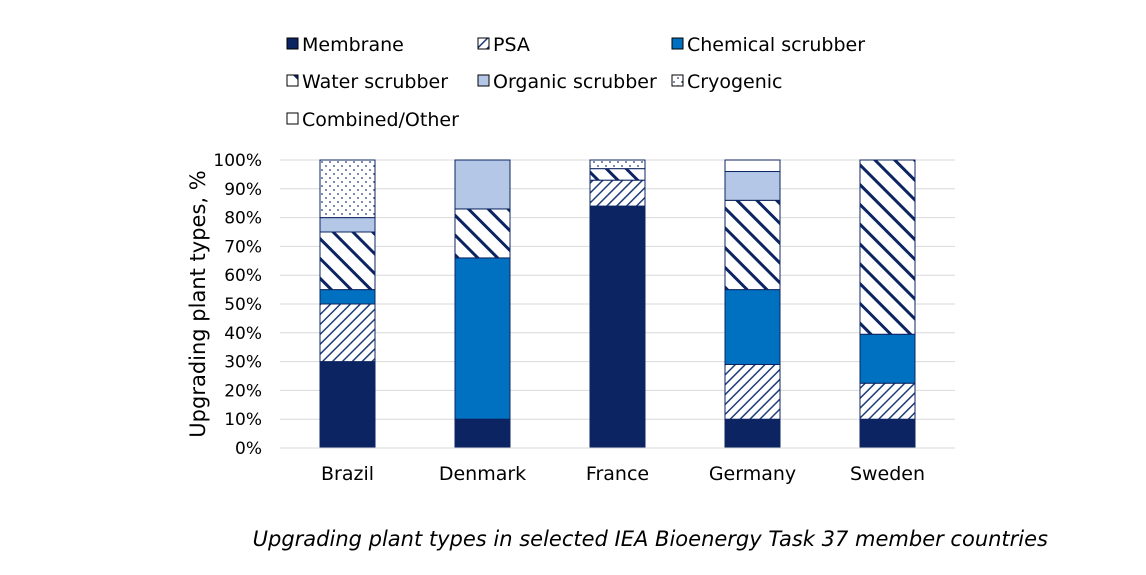 This screenshot has height=575, width=1146. I want to click on y-axis-label: Upgrading plant types, %, so click(198, 303).